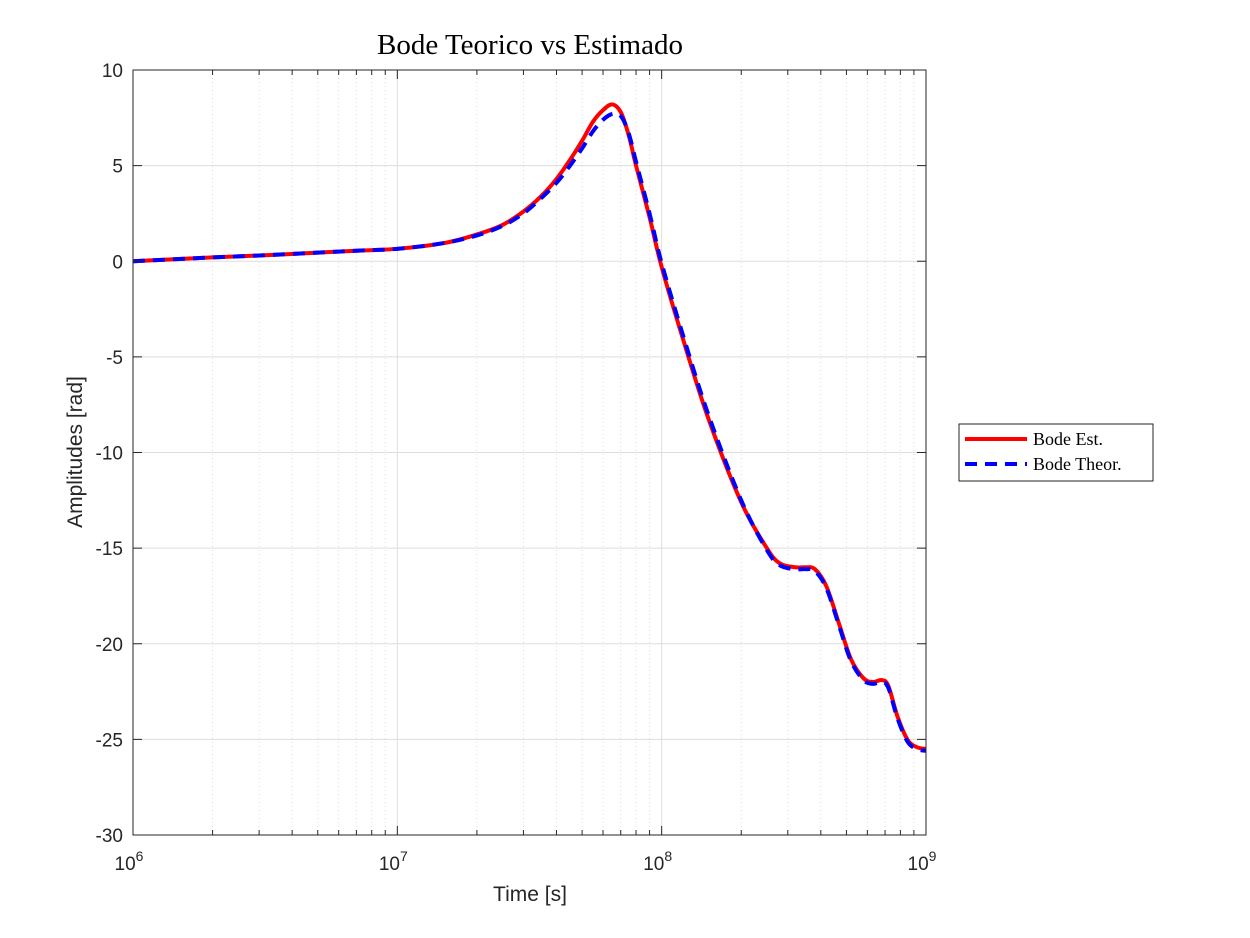 The height and width of the screenshot is (938, 1250). What do you see at coordinates (526, 861) in the screenshot?
I see `x-tick-labels: 10⁶ 10⁷ 10⁸ 10⁹` at bounding box center [526, 861].